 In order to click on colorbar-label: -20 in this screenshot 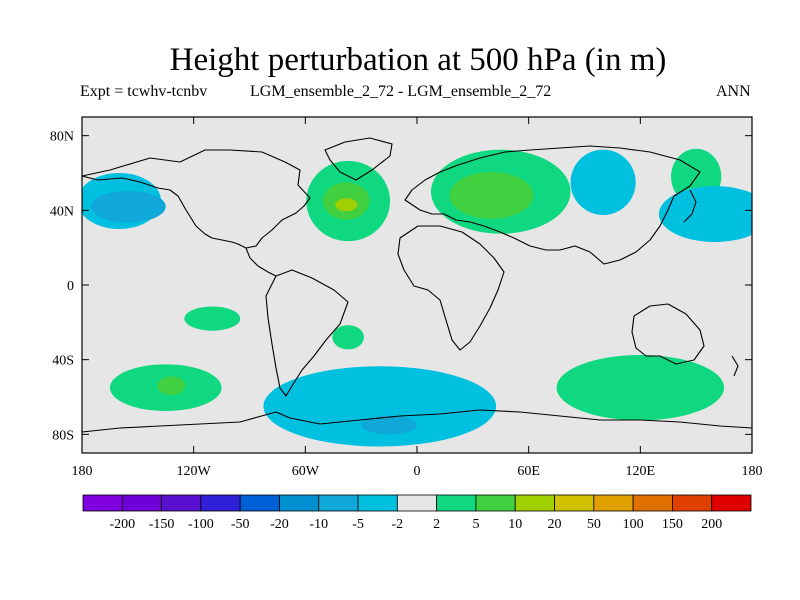, I will do `click(279, 524)`.